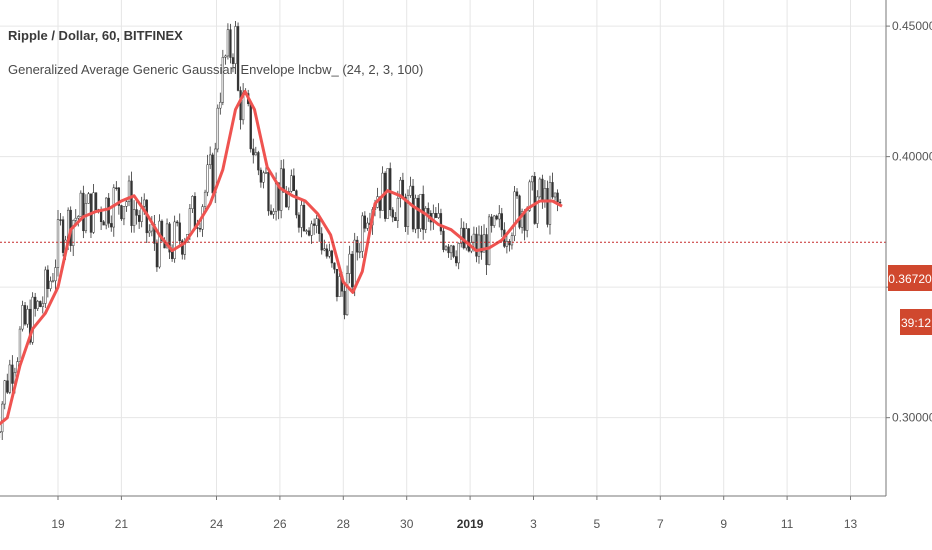 This screenshot has height=550, width=932. Describe the element at coordinates (533, 524) in the screenshot. I see `time-tick-label: 3` at that location.